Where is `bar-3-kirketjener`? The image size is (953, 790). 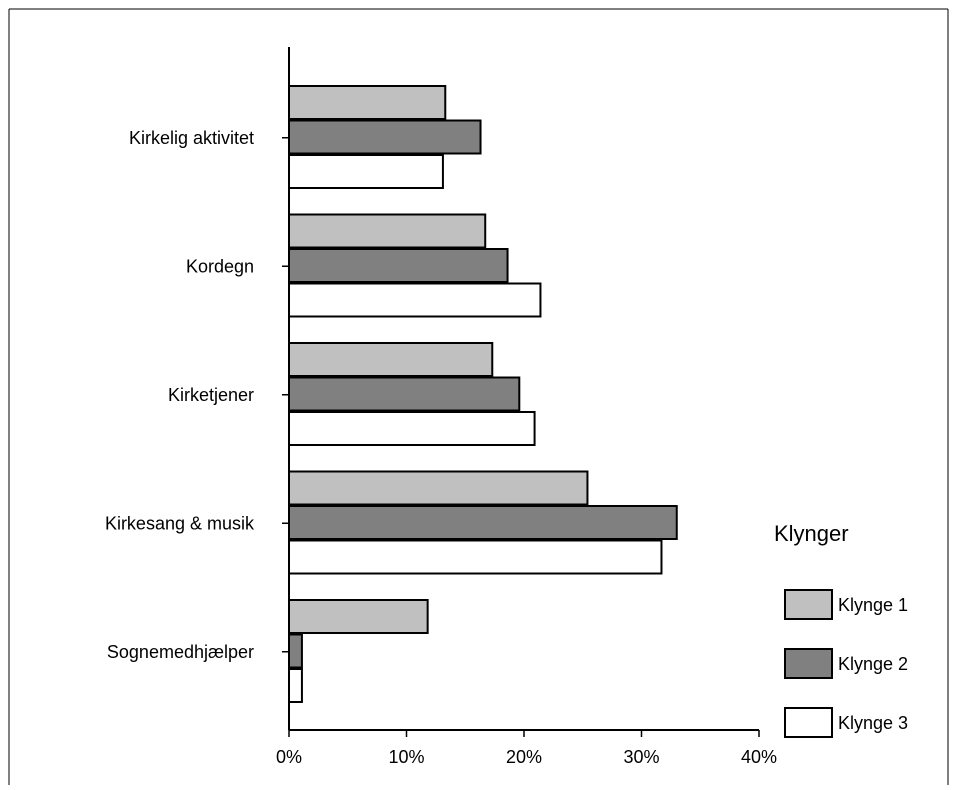
bar-3-kirketjener is located at coordinates (412, 428).